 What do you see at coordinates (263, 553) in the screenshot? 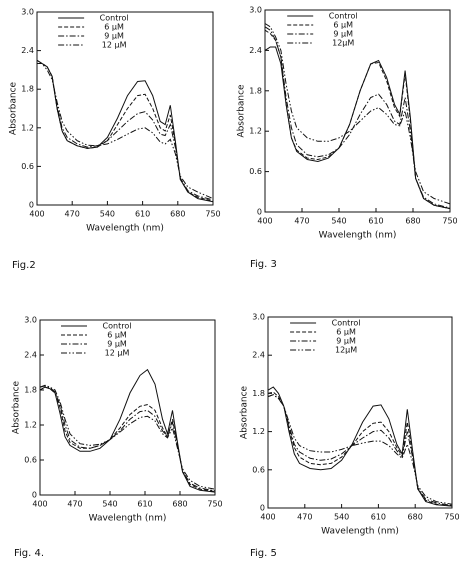
I see `figure-caption: Fig. 5` at bounding box center [263, 553].